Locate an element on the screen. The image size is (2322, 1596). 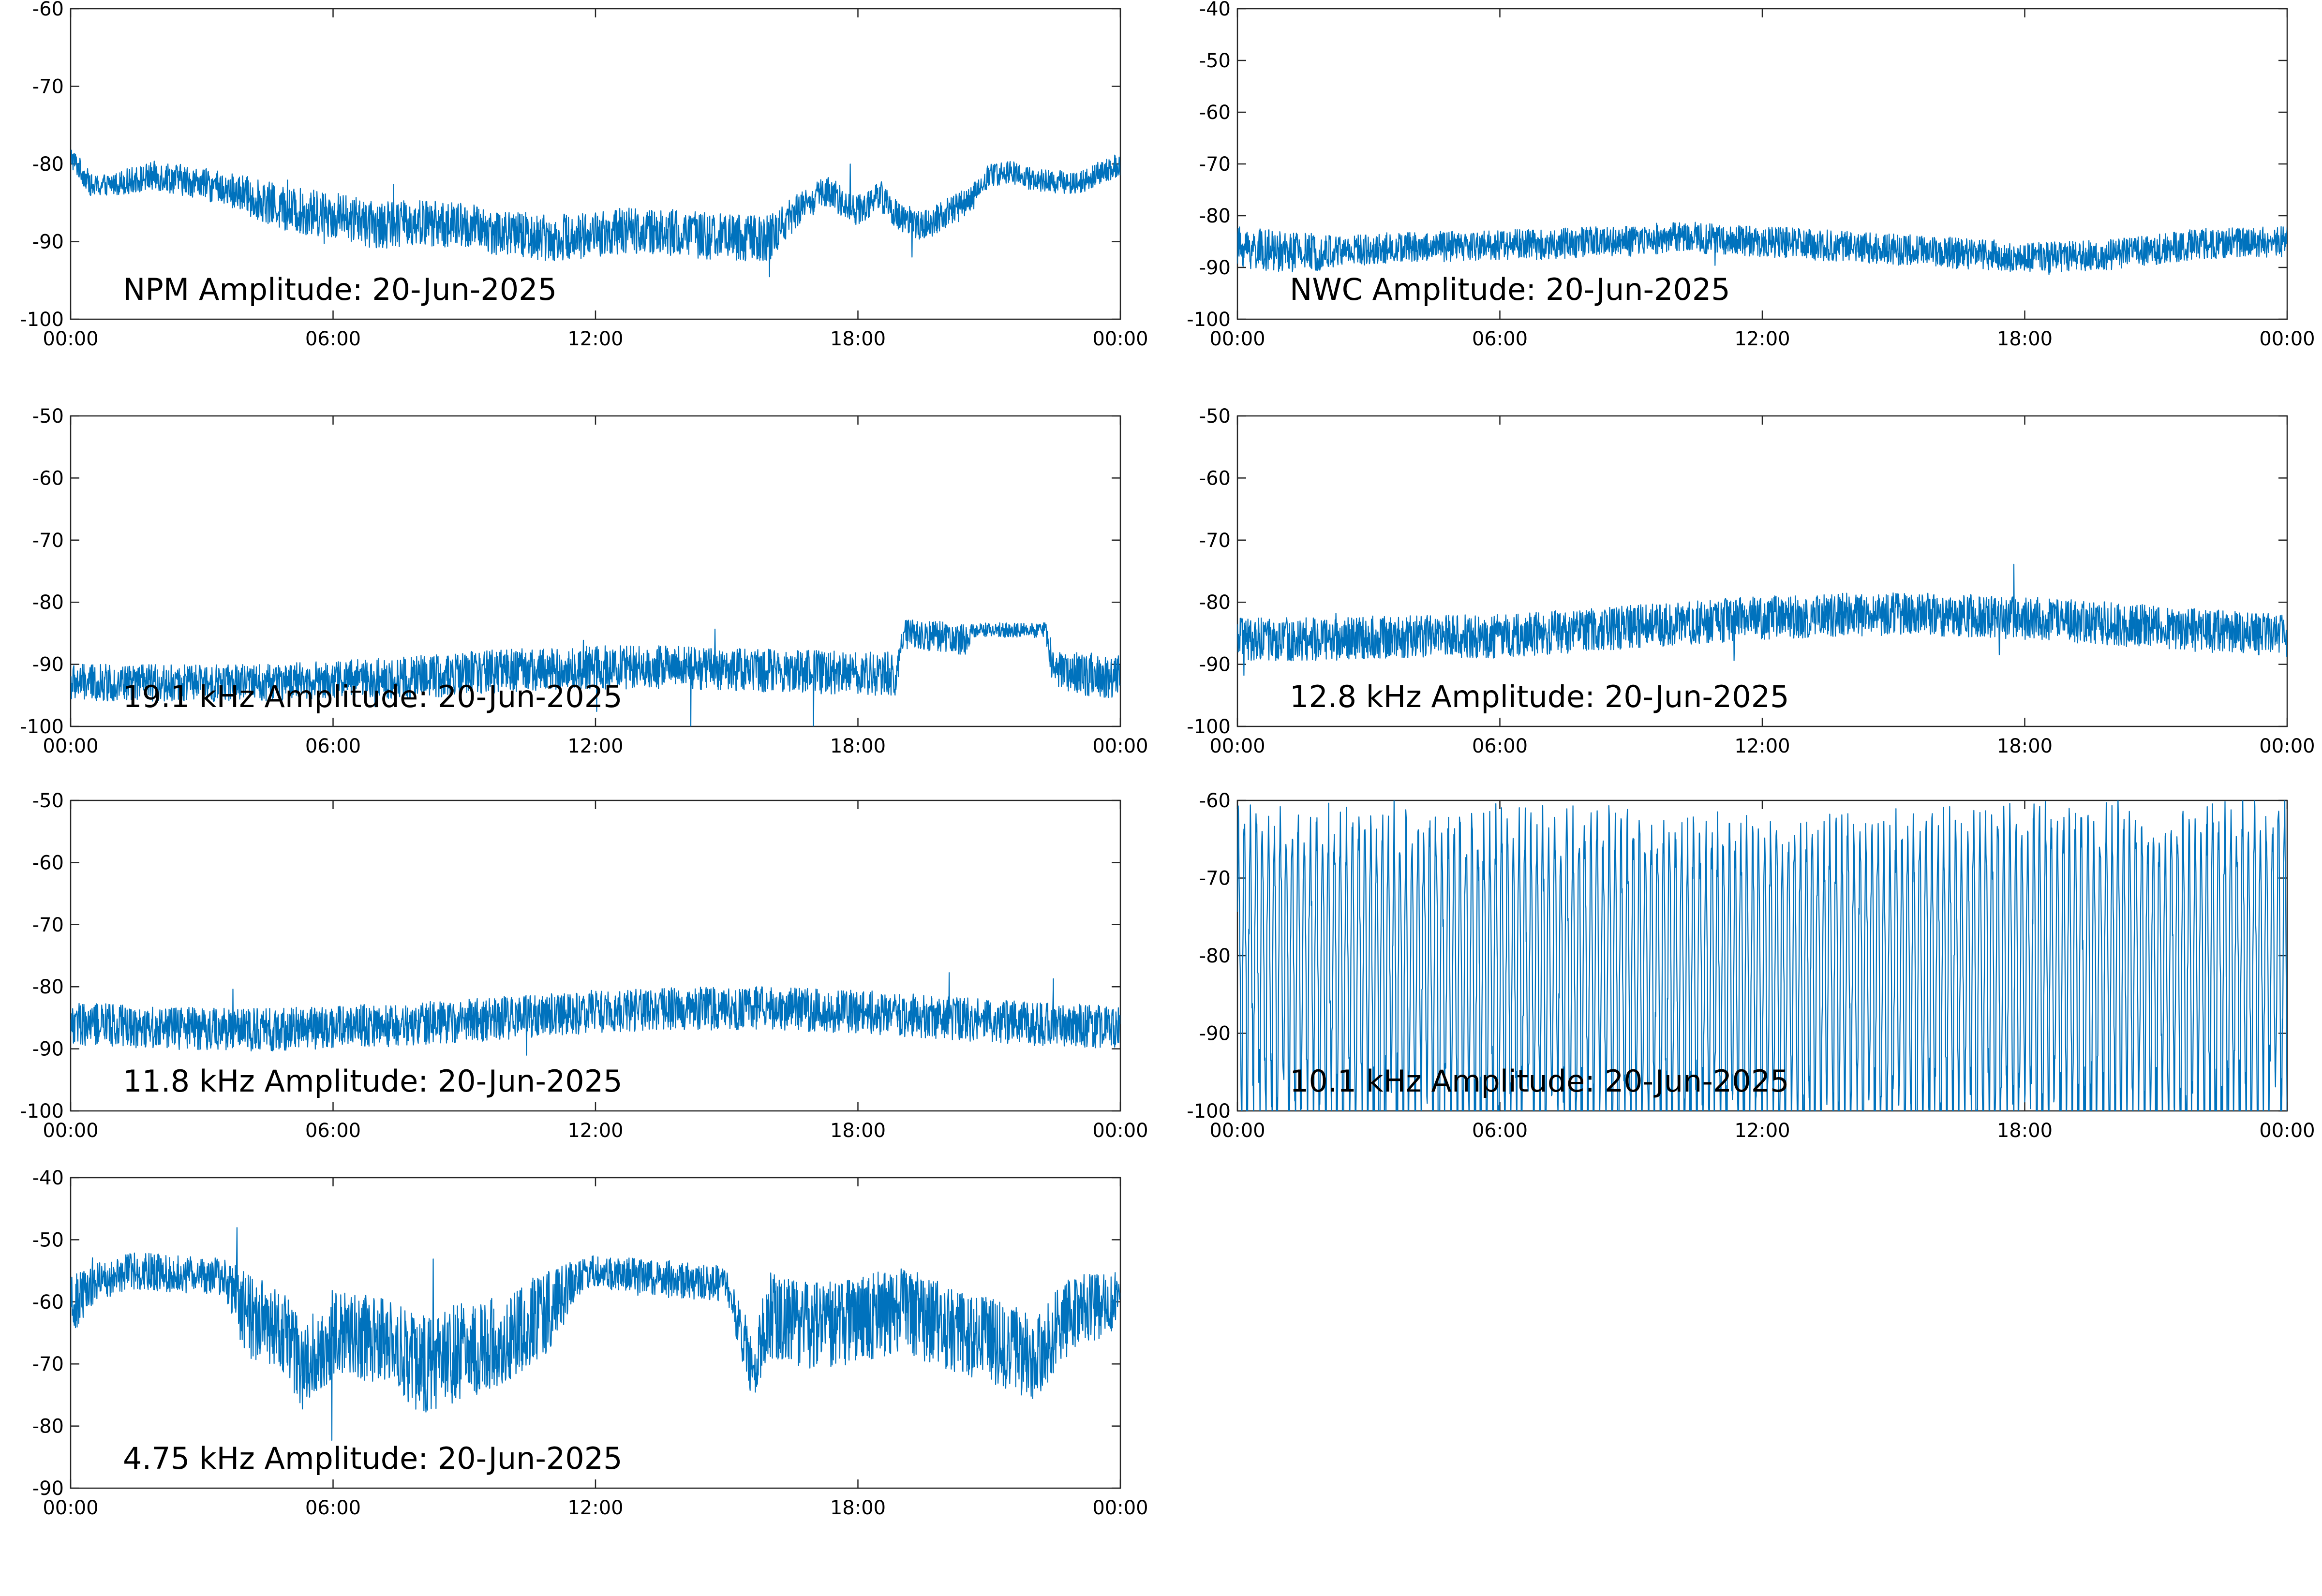
panel-title: 19.1 kHz Amplitude: 20-Jun-2025 is located at coordinates (373, 696).